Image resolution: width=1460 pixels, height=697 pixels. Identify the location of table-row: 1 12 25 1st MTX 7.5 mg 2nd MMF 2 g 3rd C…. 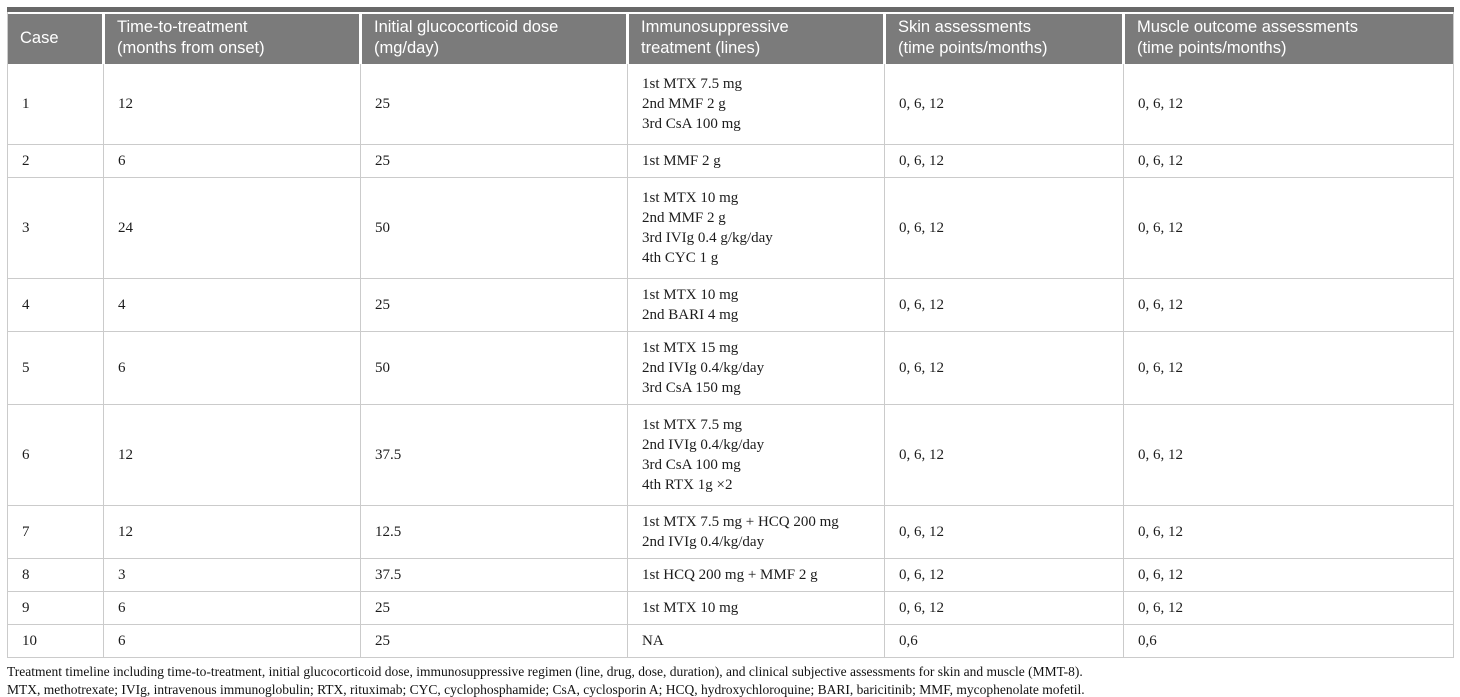
(730, 104).